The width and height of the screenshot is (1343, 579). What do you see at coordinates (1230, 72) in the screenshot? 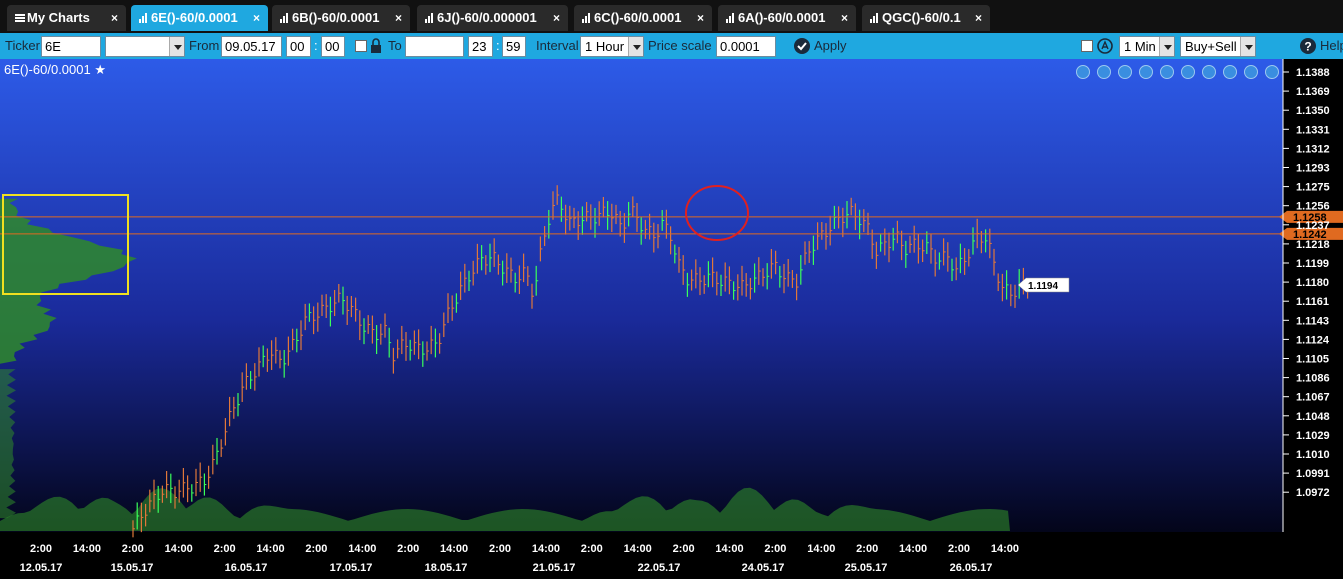
I see `fullscreen-icon` at bounding box center [1230, 72].